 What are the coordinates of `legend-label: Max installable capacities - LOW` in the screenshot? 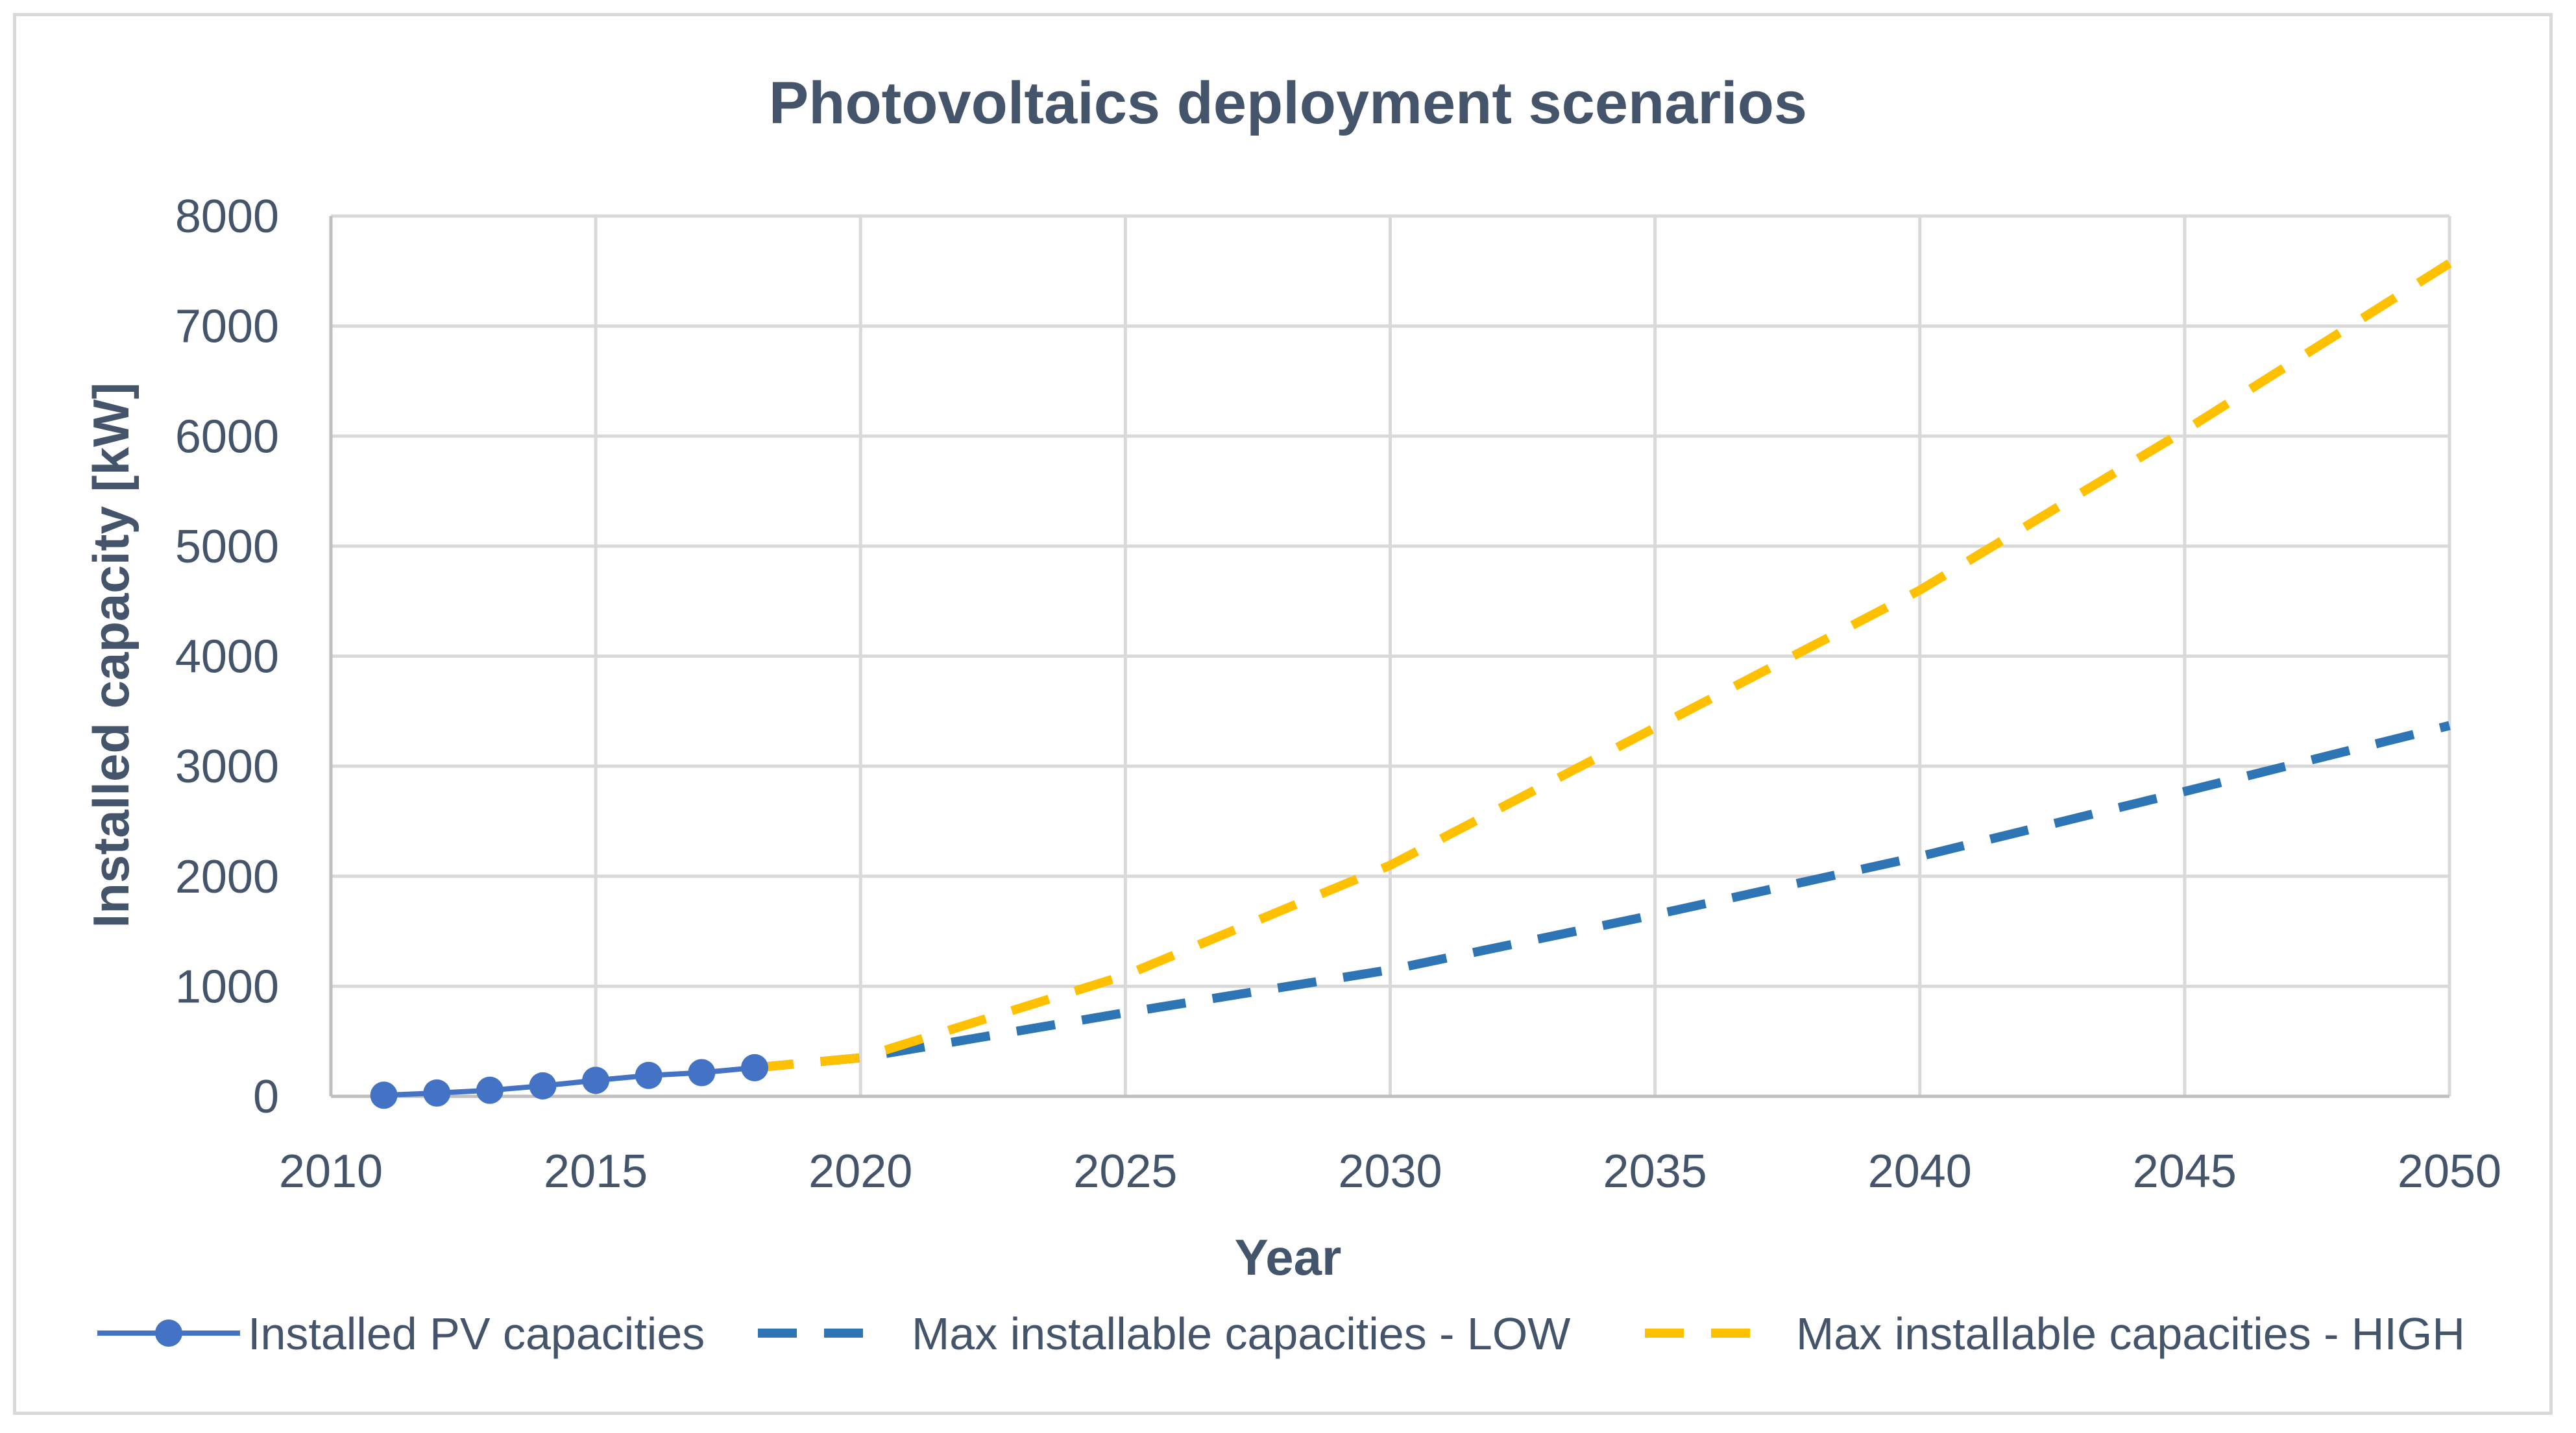 It's located at (1241, 1333).